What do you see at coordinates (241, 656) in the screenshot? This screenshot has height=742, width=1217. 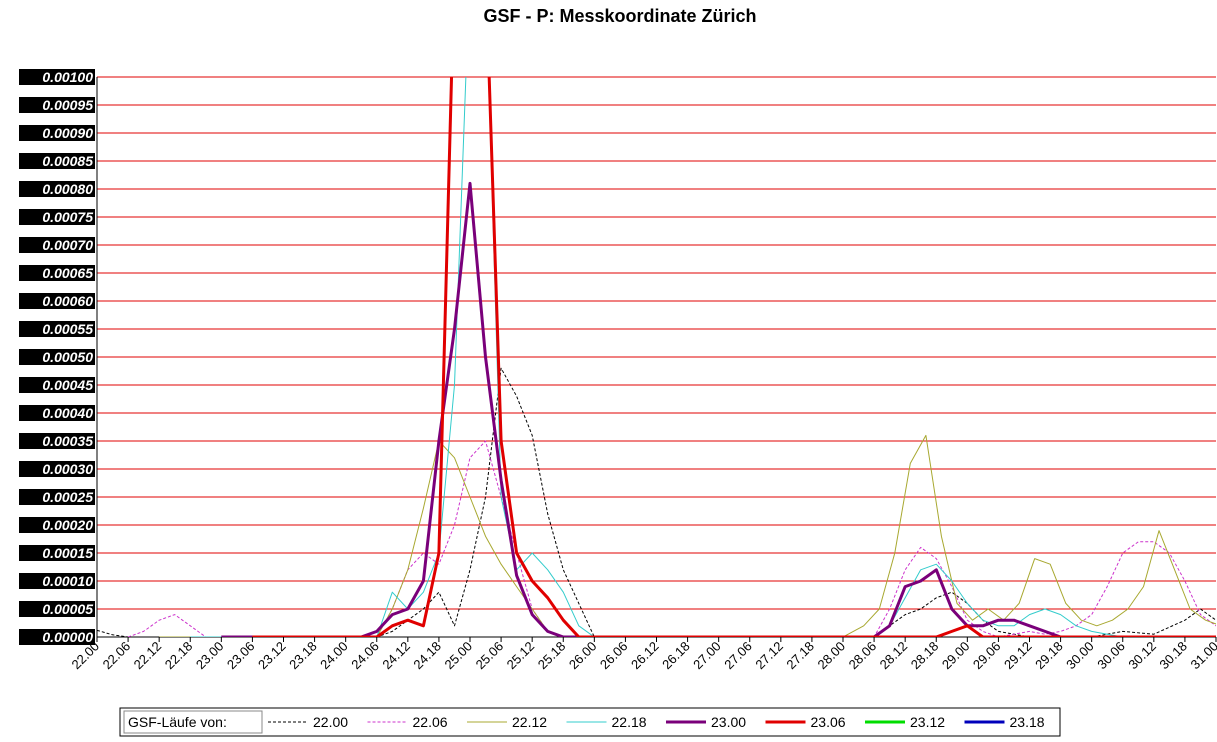 I see `x-tick-label: 23.06` at bounding box center [241, 656].